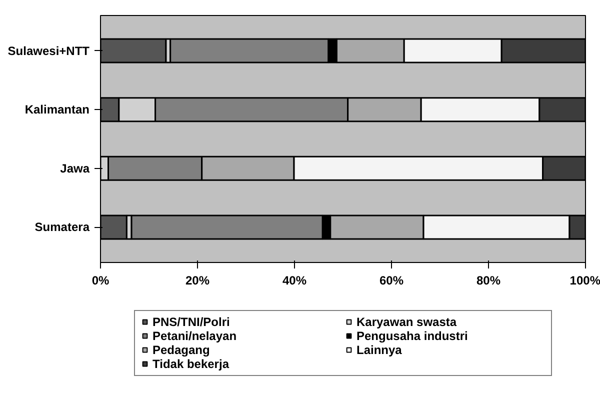 The image size is (600, 401). Describe the element at coordinates (195, 335) in the screenshot. I see `legend-label: Petani/nelayan` at that location.